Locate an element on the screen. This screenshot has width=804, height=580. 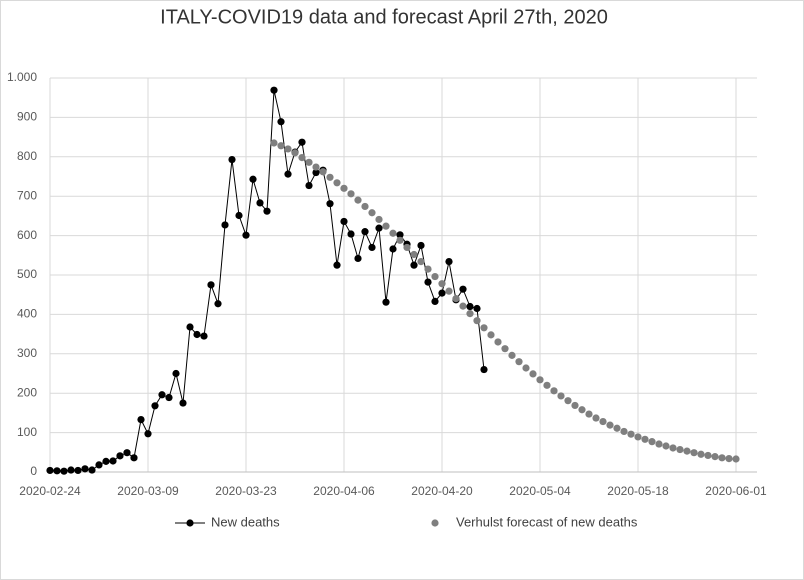
y-tick-label: 700 is located at coordinates (27, 195).